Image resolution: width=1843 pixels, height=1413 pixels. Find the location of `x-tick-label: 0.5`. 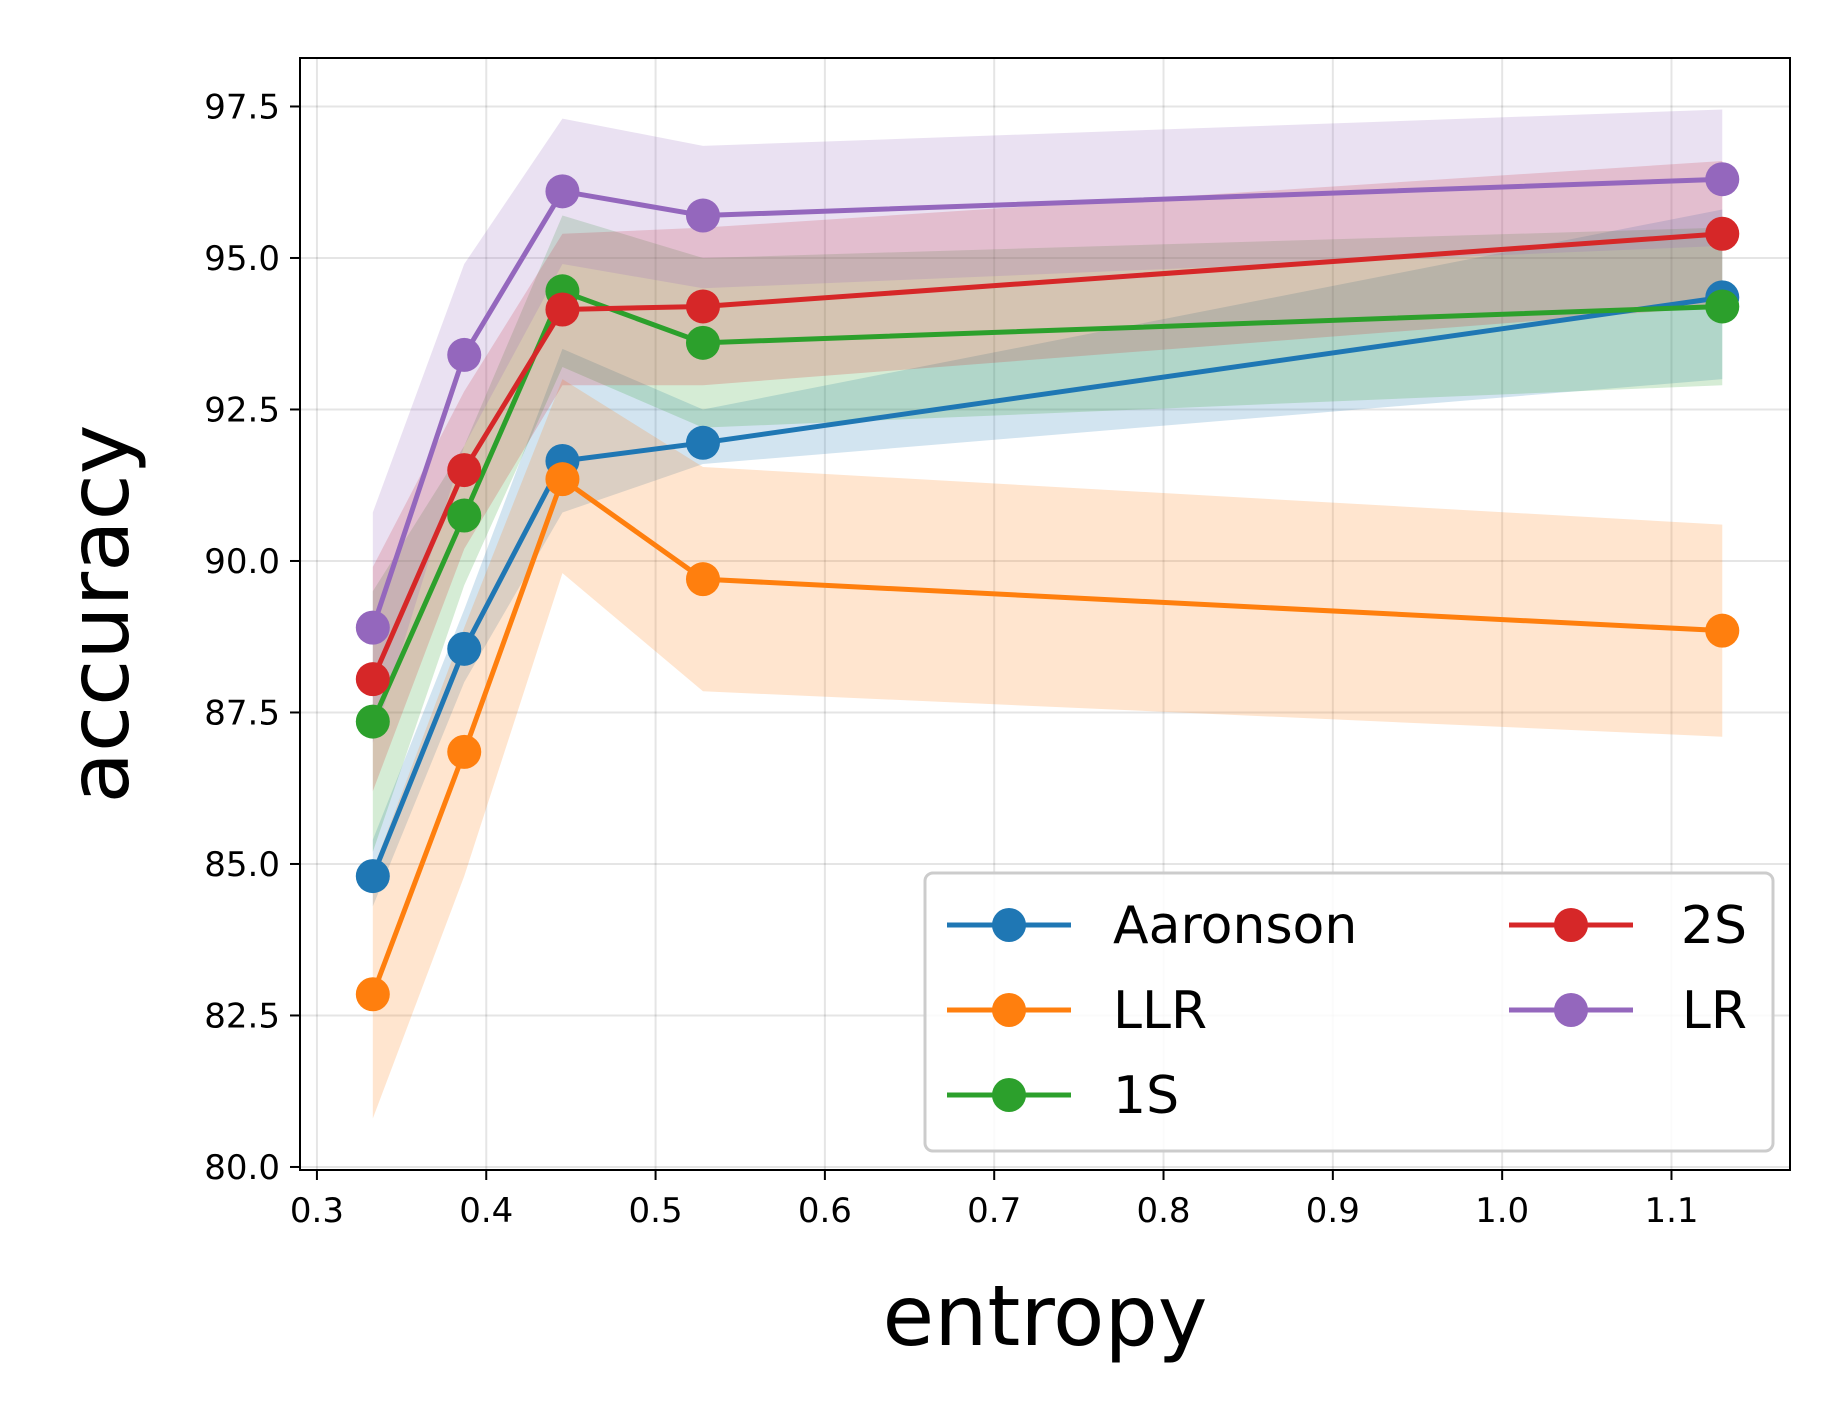

x-tick-label: 0.5 is located at coordinates (656, 1211).